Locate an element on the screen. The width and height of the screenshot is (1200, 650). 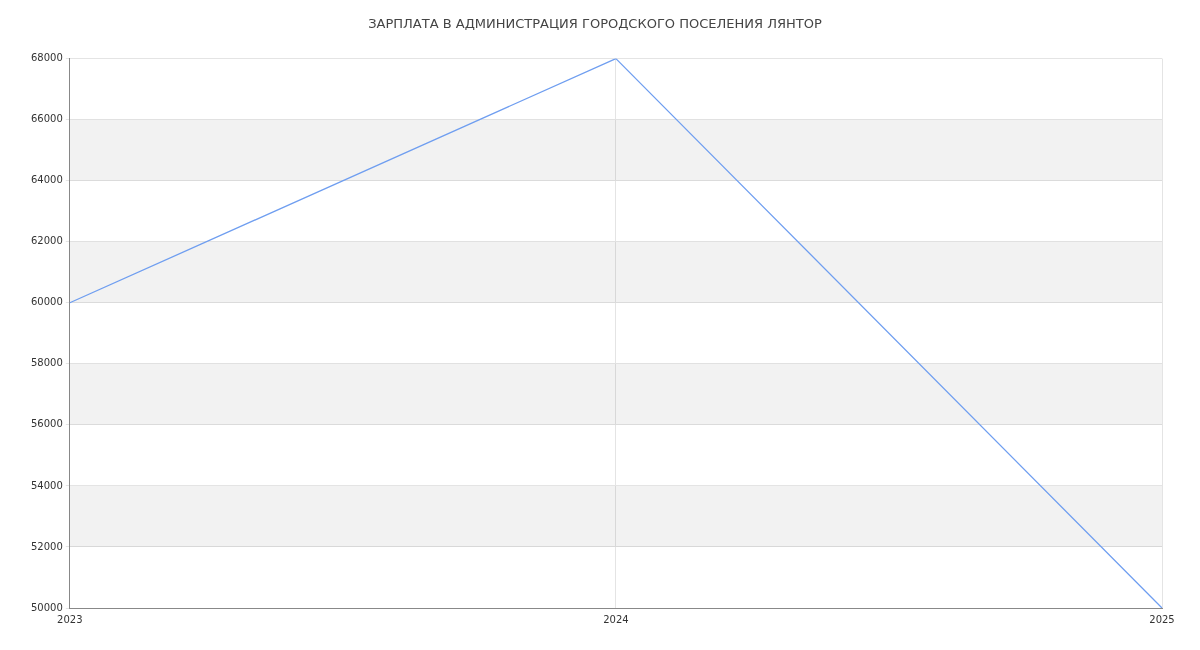
y-tick-label: 58000 is located at coordinates (47, 363).